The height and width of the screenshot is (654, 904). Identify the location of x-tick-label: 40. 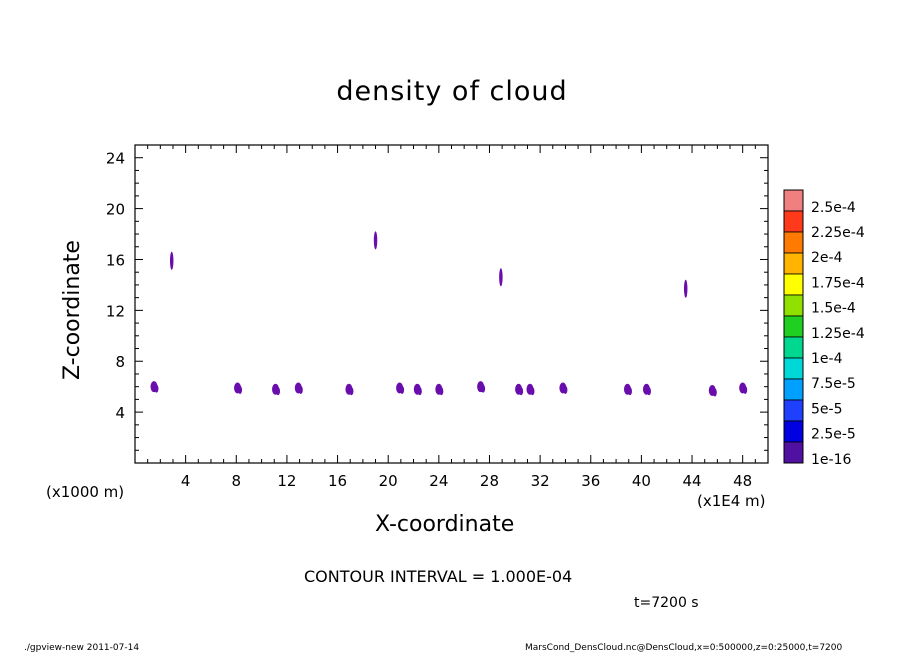
(641, 481).